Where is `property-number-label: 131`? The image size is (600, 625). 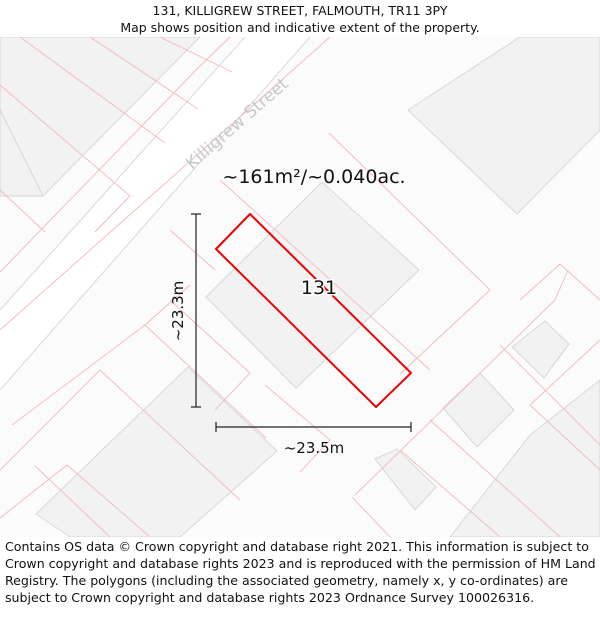
property-number-label: 131 is located at coordinates (319, 288).